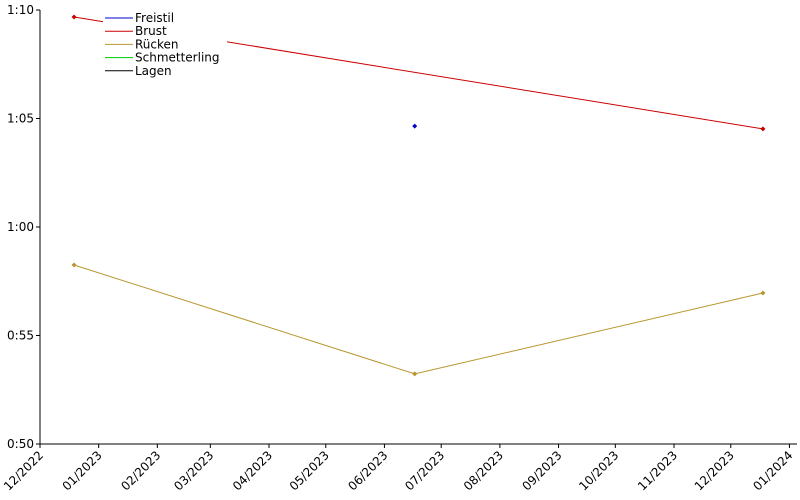 This screenshot has height=500, width=800. What do you see at coordinates (542, 470) in the screenshot?
I see `x-tick-label: 09/2023` at bounding box center [542, 470].